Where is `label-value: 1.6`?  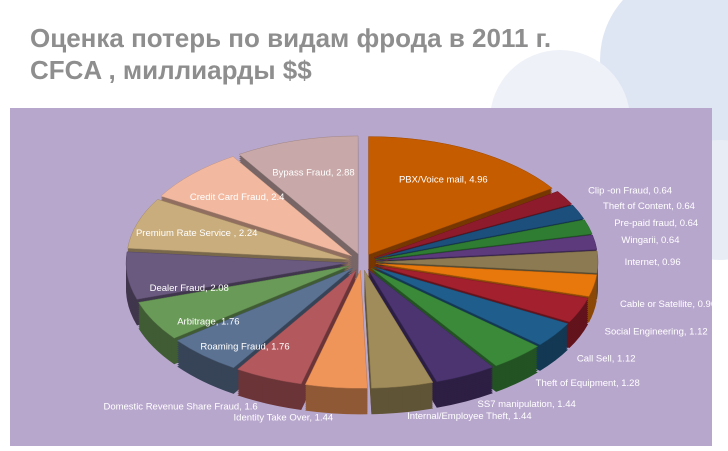 label-value: 1.6 is located at coordinates (250, 406).